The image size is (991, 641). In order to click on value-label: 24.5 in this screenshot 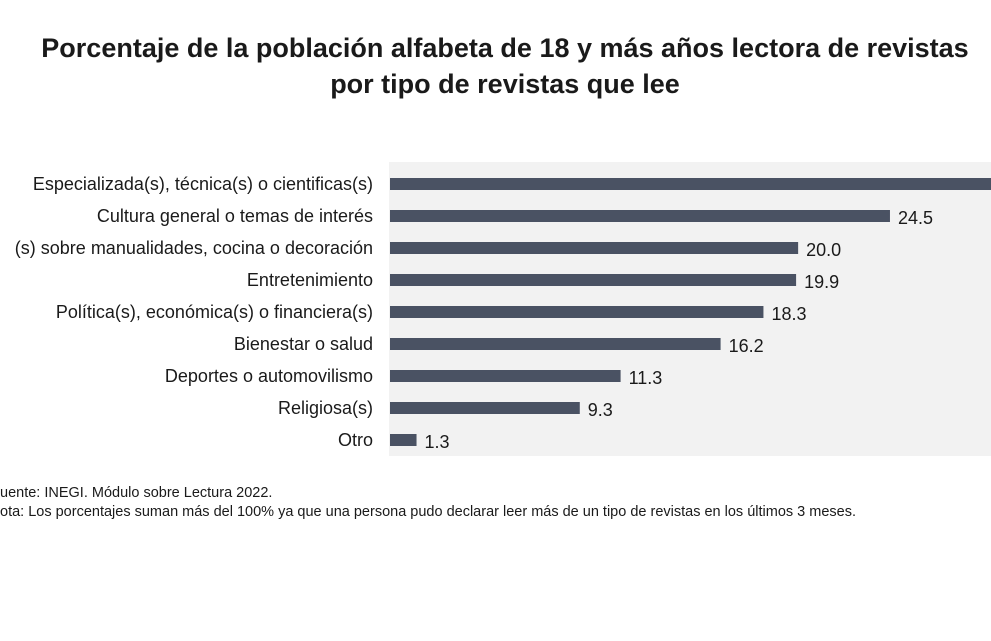, I will do `click(915, 218)`.